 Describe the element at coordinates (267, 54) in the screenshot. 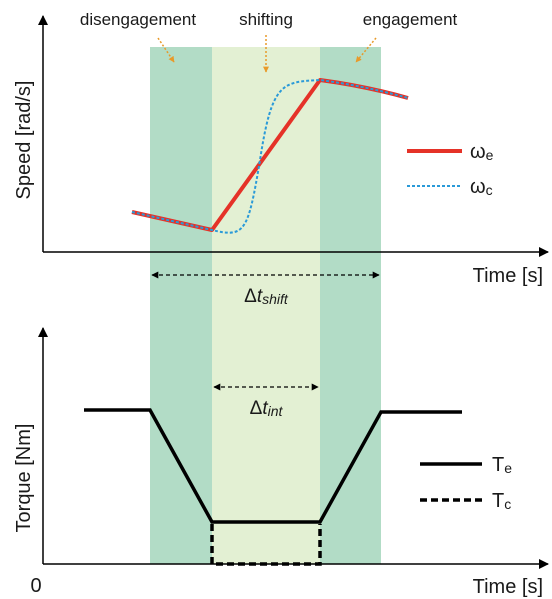

I see `phase-pointers` at that location.